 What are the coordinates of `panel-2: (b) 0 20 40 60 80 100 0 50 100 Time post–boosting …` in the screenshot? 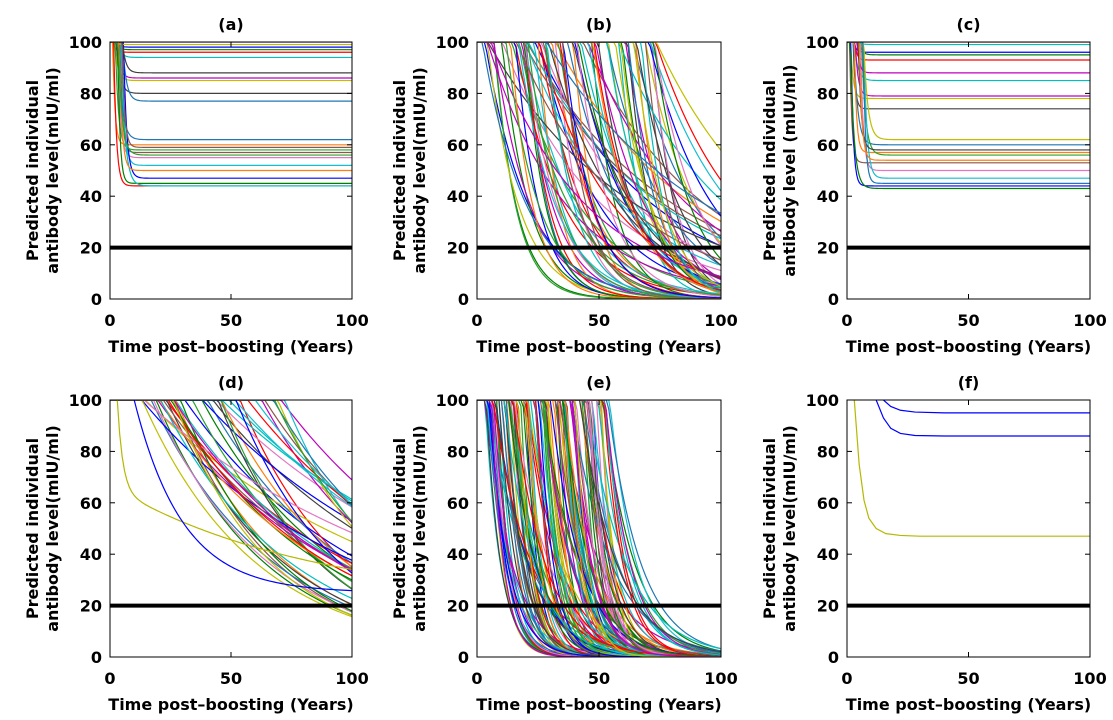 It's located at (564, 185).